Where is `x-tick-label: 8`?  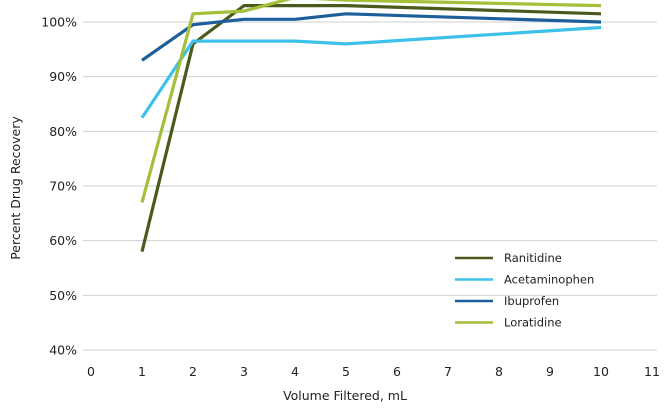
x-tick-label: 8 is located at coordinates (499, 371).